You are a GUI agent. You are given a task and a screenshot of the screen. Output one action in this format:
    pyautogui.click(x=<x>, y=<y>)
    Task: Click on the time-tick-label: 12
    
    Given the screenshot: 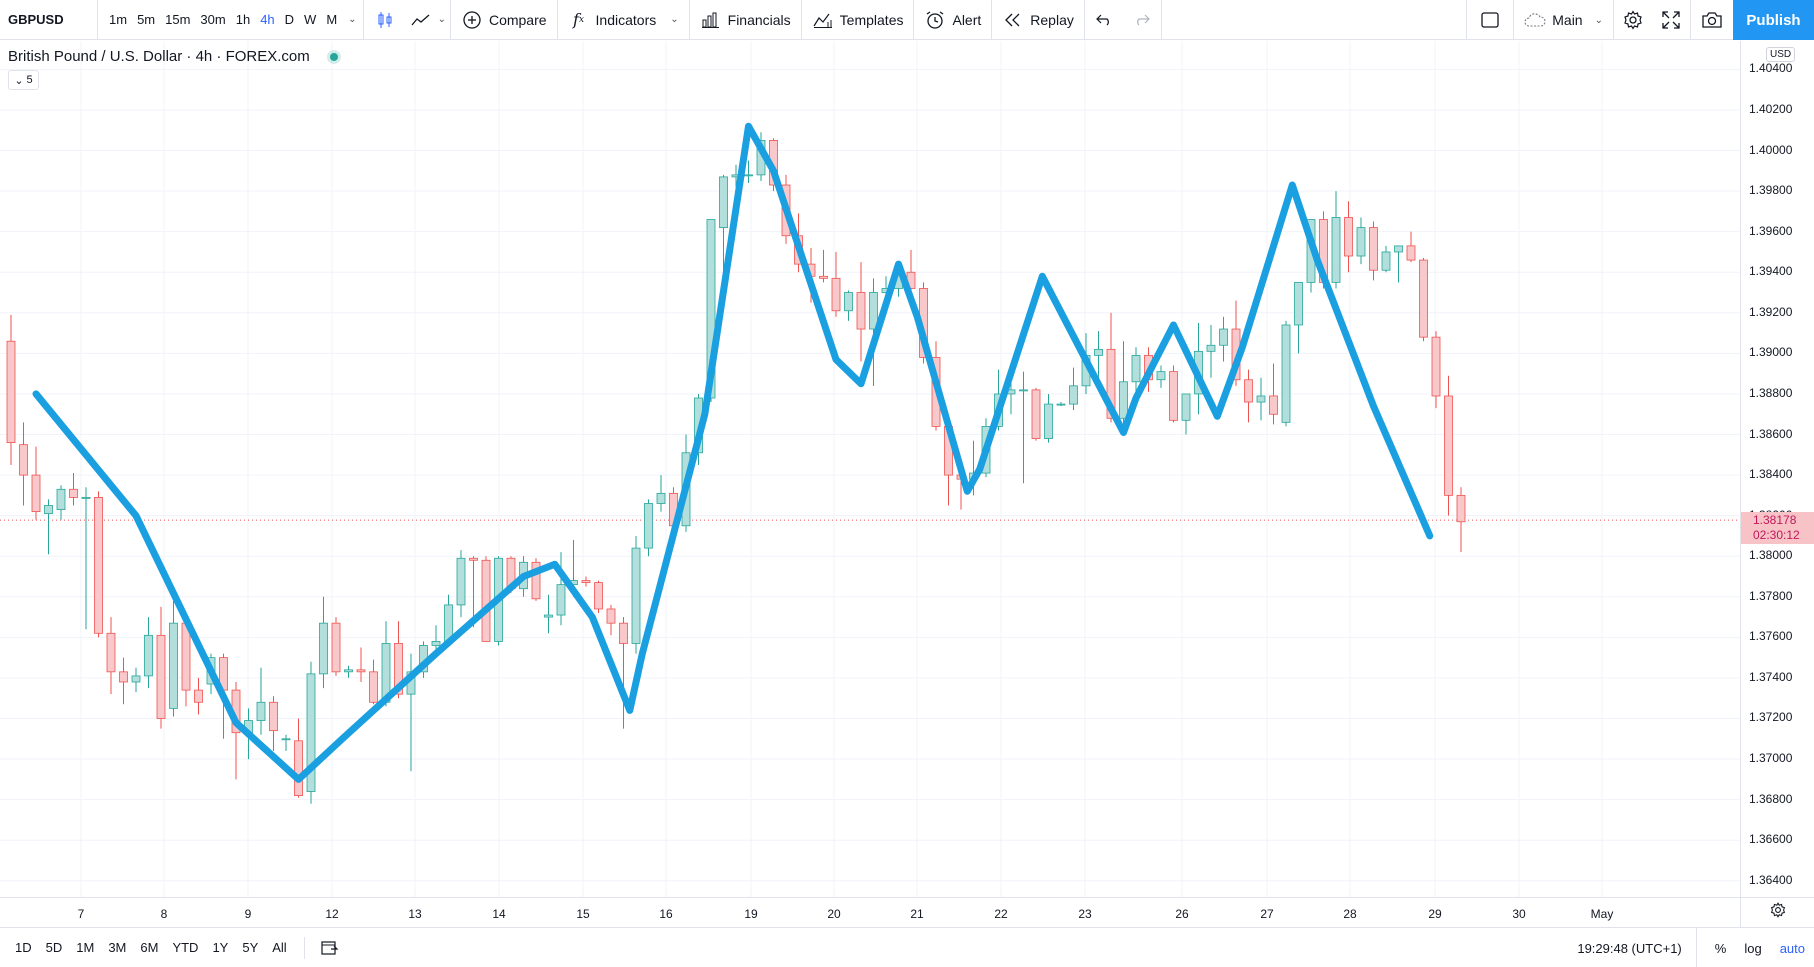 What is the action you would take?
    pyautogui.click(x=332, y=914)
    